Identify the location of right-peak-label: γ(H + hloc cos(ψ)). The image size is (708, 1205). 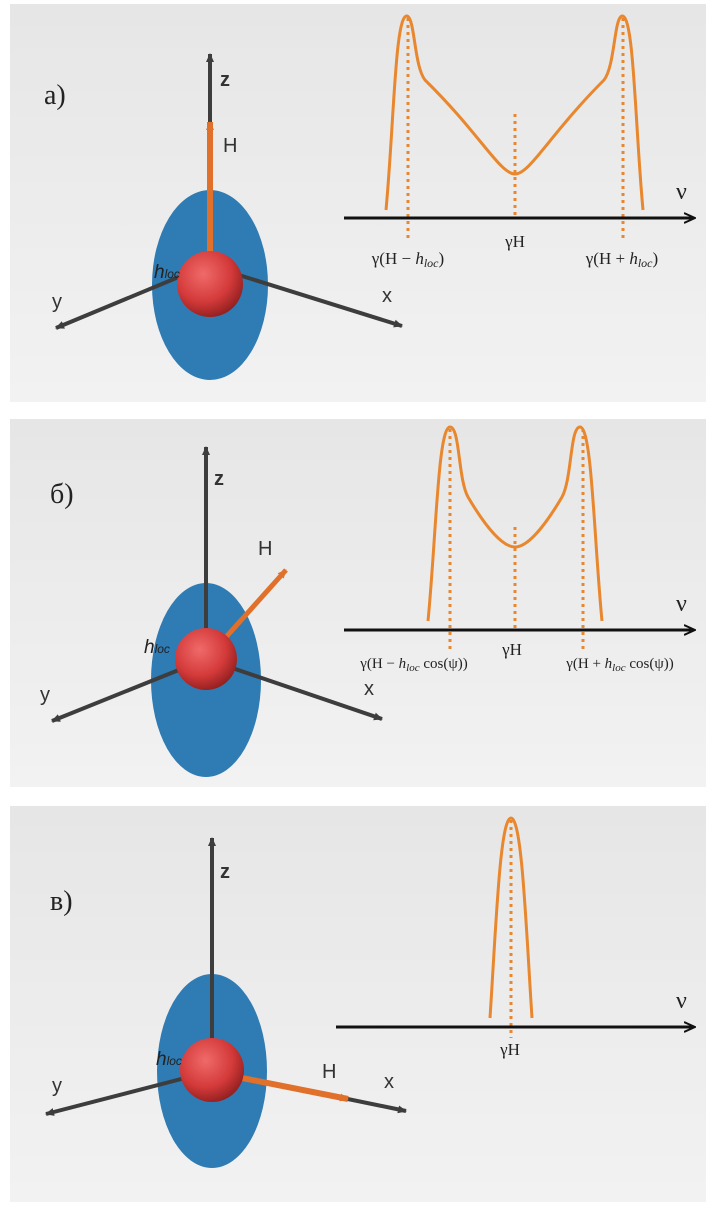
(619, 665).